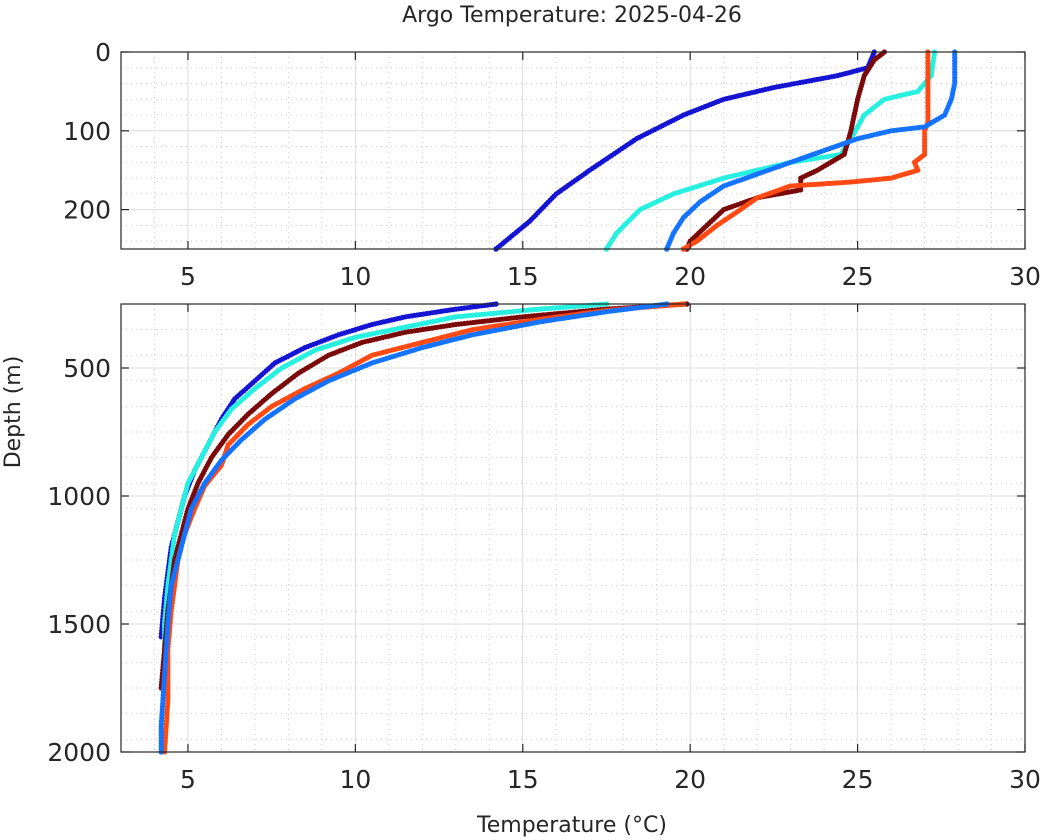  What do you see at coordinates (571, 825) in the screenshot?
I see `x-axis-label: Temperature (°C)` at bounding box center [571, 825].